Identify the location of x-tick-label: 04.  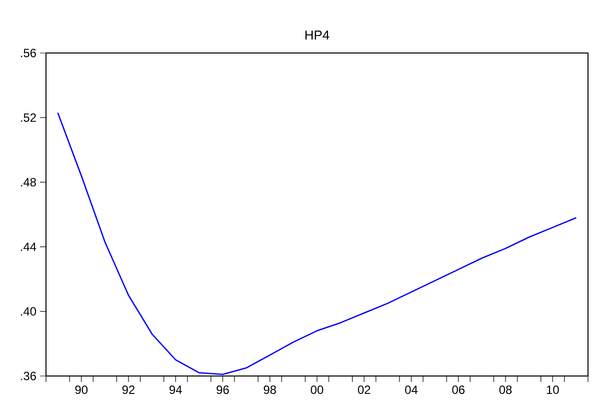
(411, 390).